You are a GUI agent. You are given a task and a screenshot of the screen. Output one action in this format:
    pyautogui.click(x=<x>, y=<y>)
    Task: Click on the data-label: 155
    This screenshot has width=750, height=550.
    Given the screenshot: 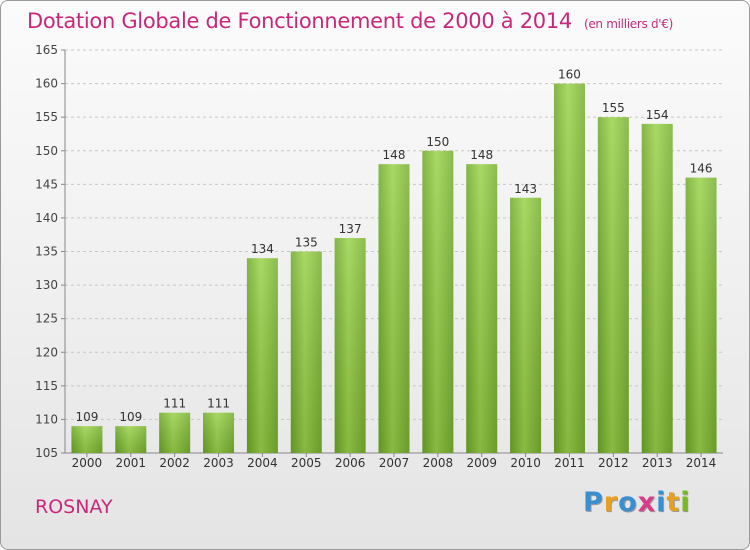 What is the action you would take?
    pyautogui.click(x=613, y=108)
    